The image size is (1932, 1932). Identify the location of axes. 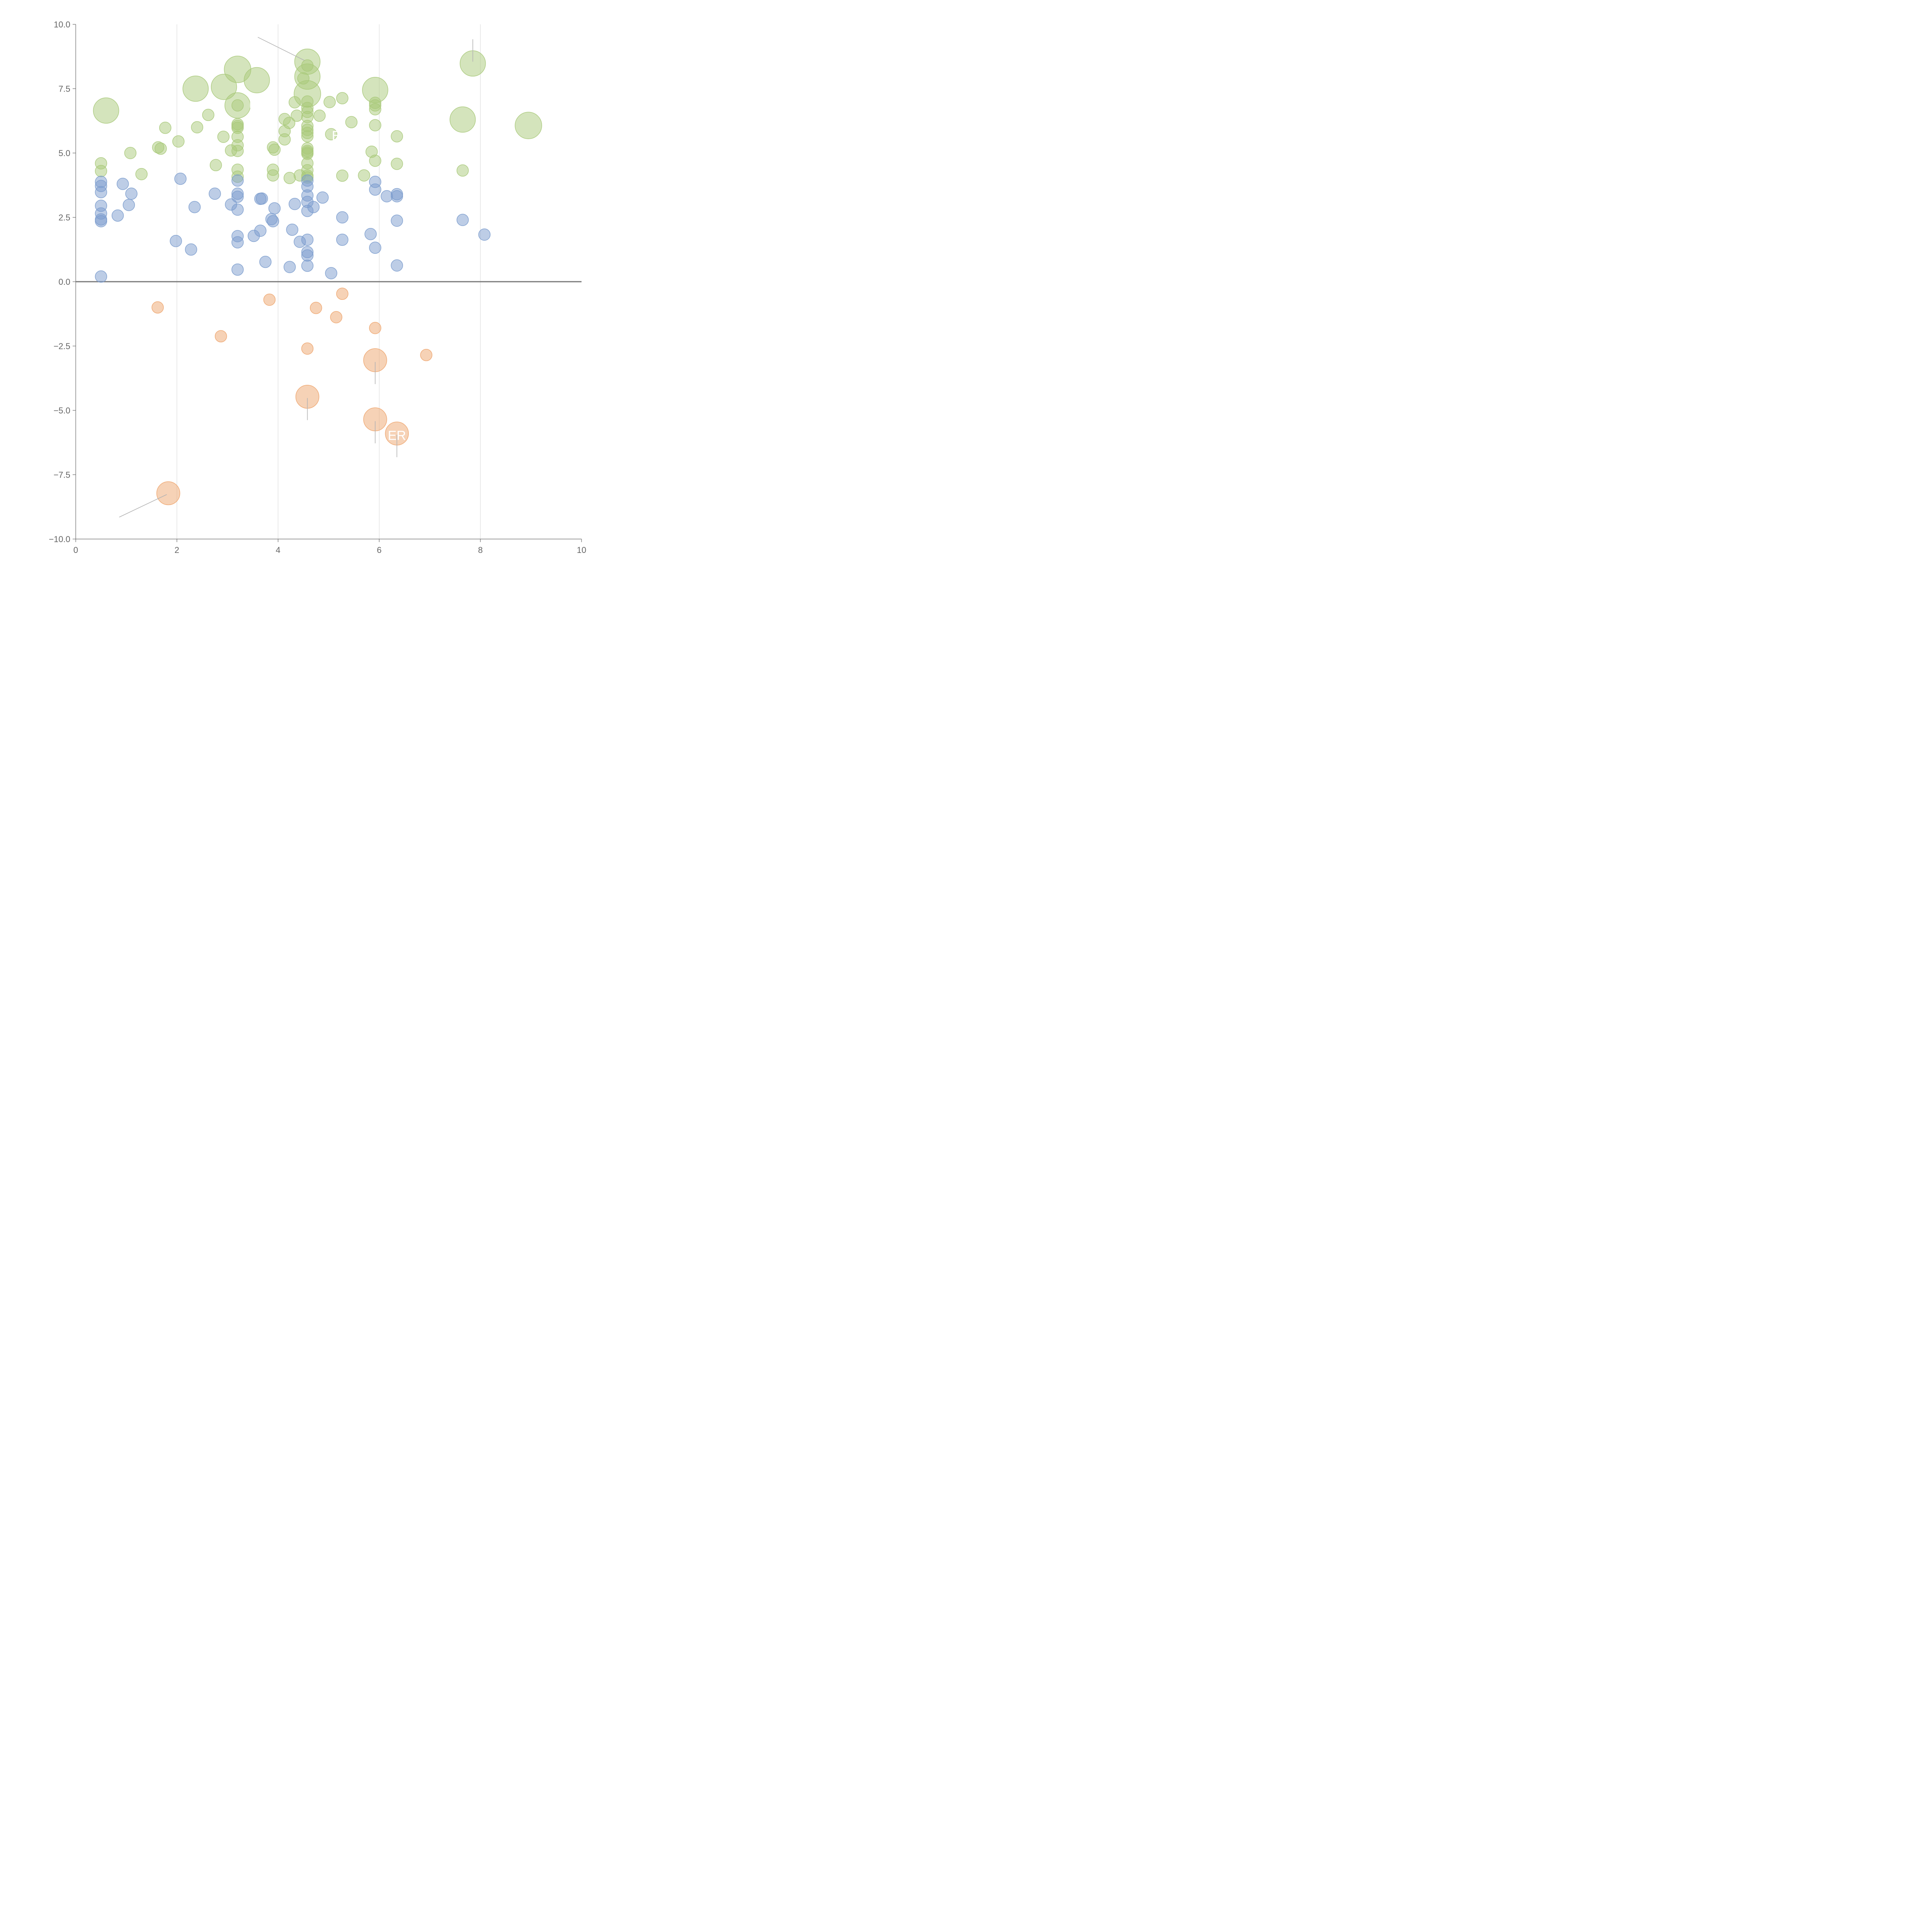
(328, 283).